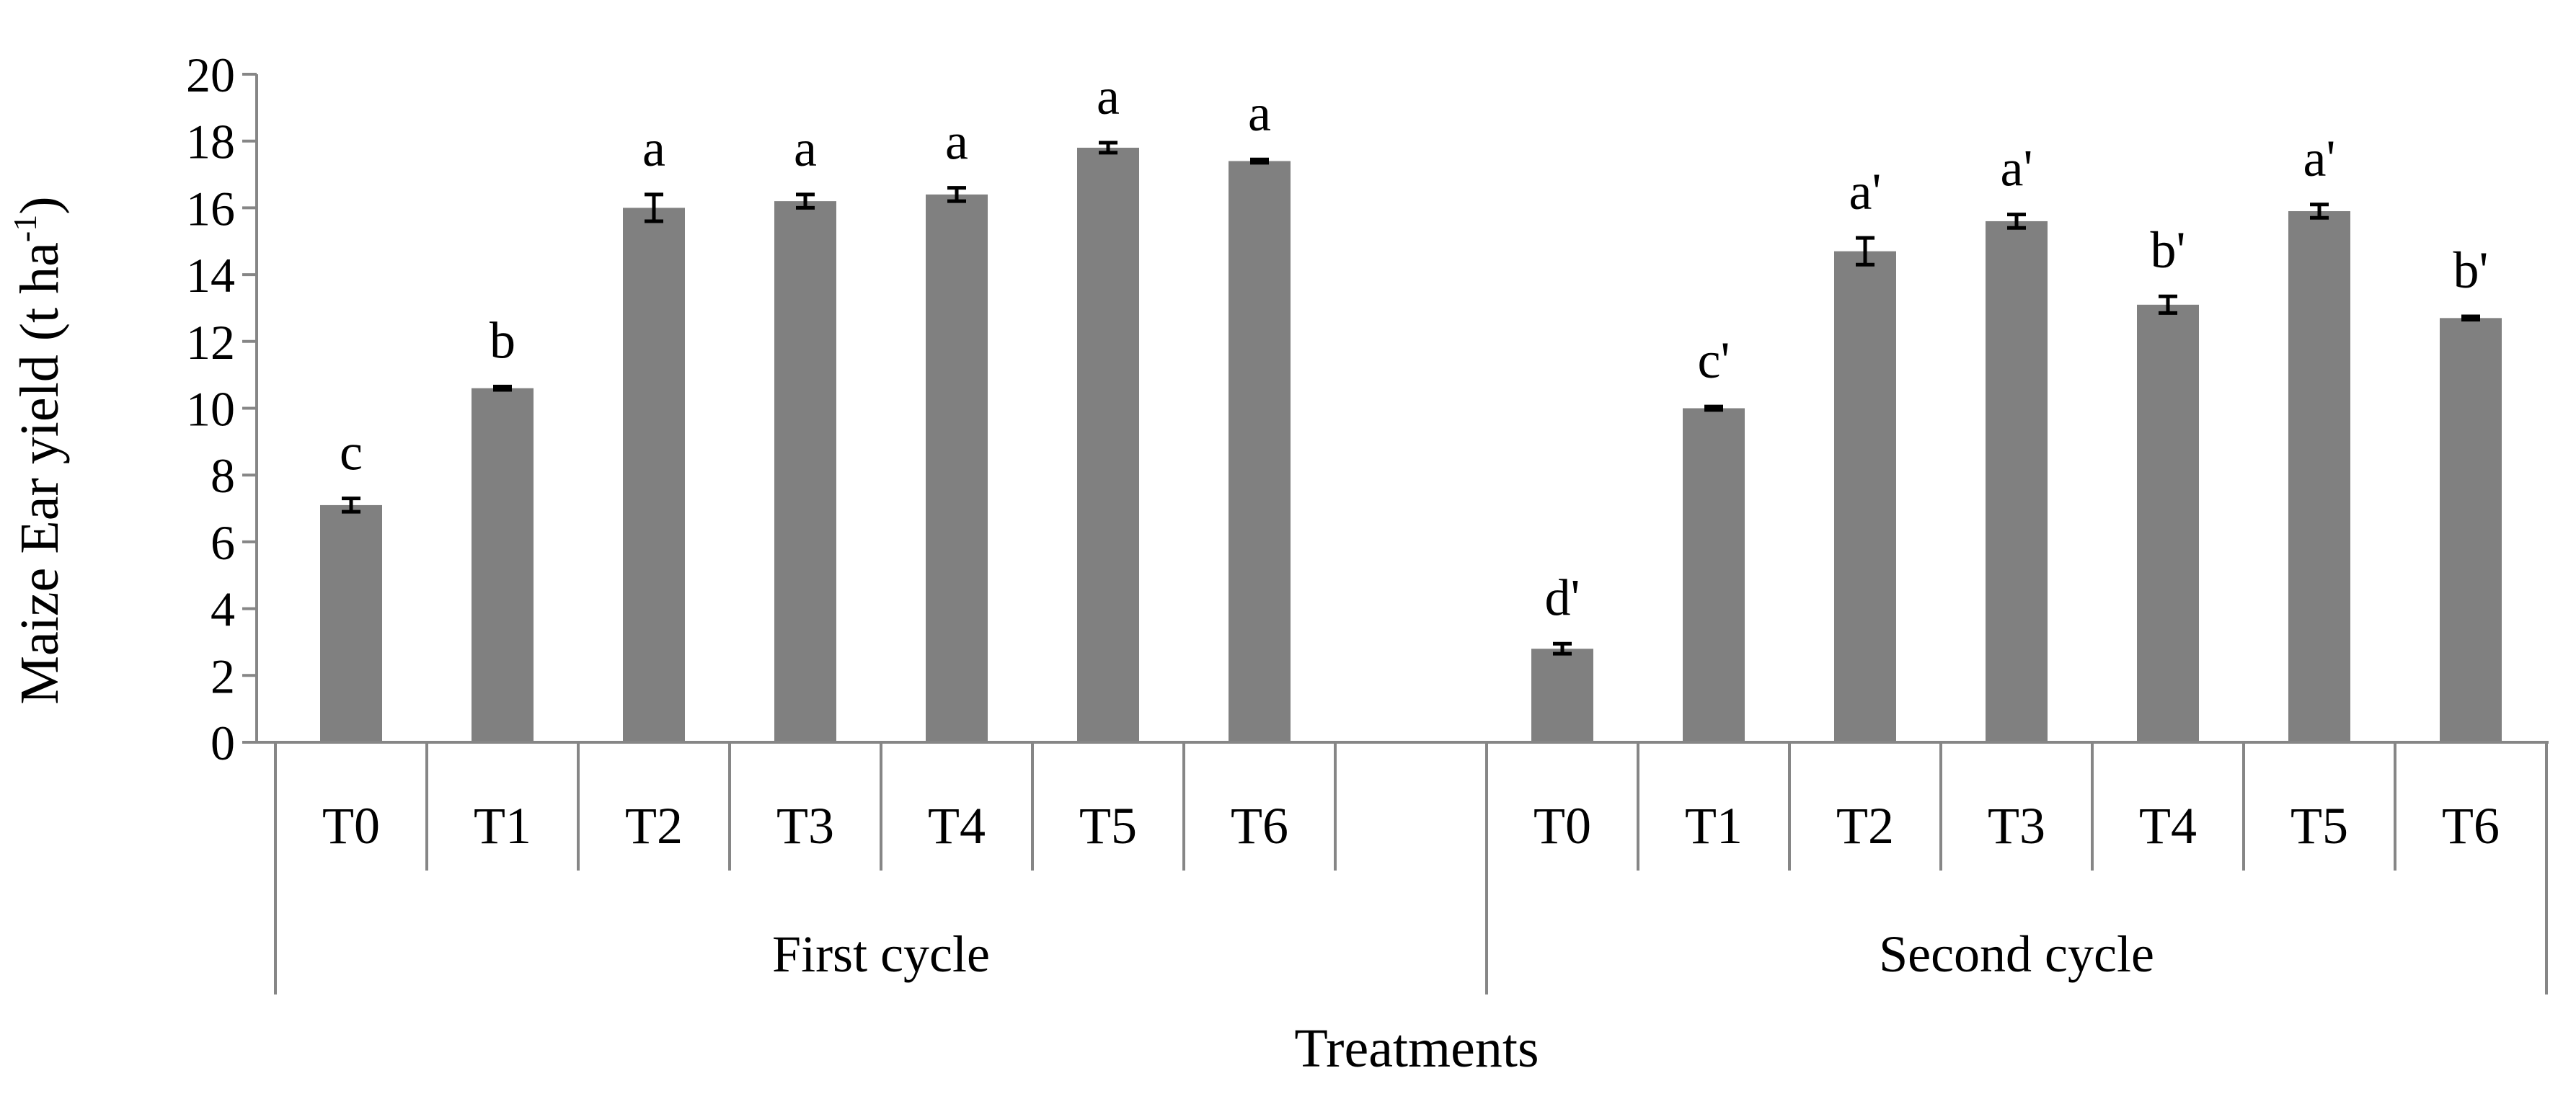  What do you see at coordinates (210, 142) in the screenshot?
I see `y-tick-label: 18` at bounding box center [210, 142].